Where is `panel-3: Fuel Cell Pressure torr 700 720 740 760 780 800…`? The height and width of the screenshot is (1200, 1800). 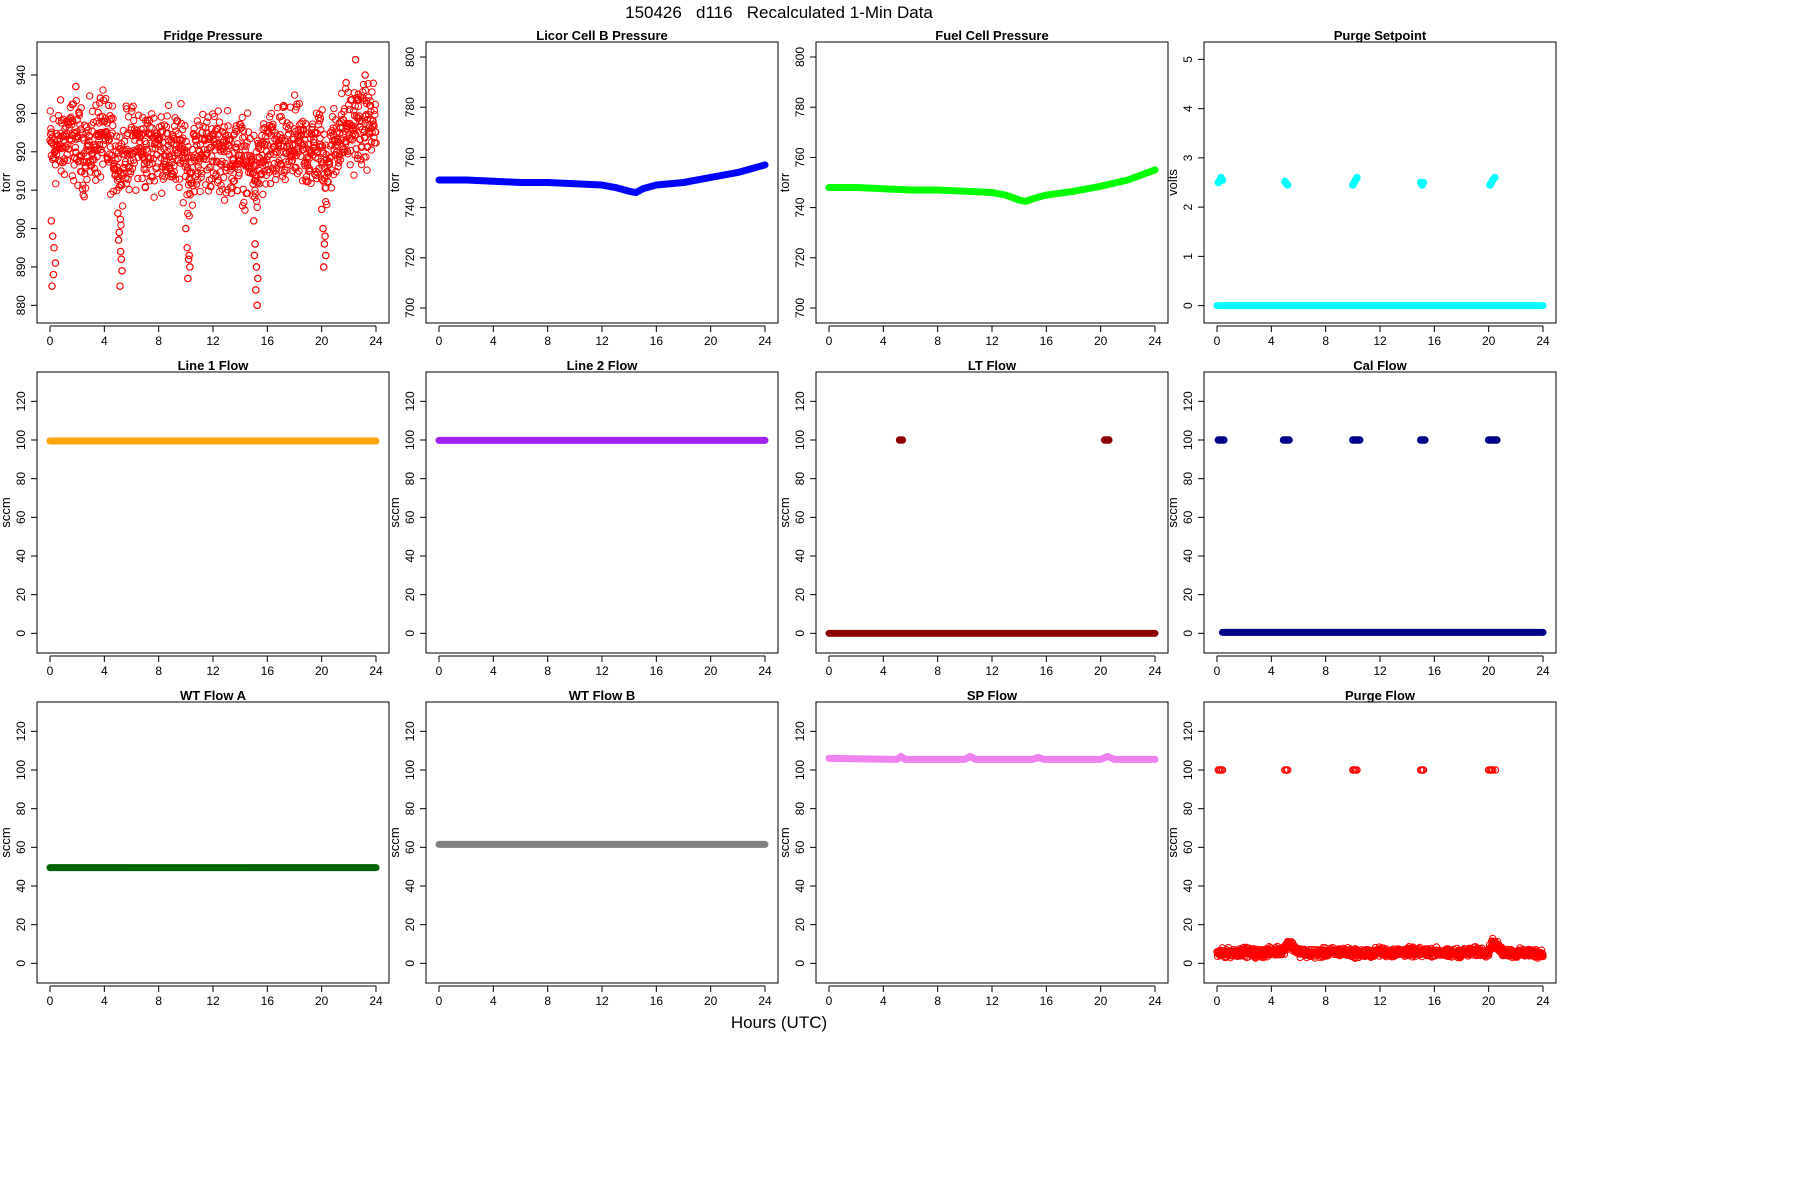
panel-3: Fuel Cell Pressure torr 700 720 740 760 780 800… is located at coordinates (973, 188).